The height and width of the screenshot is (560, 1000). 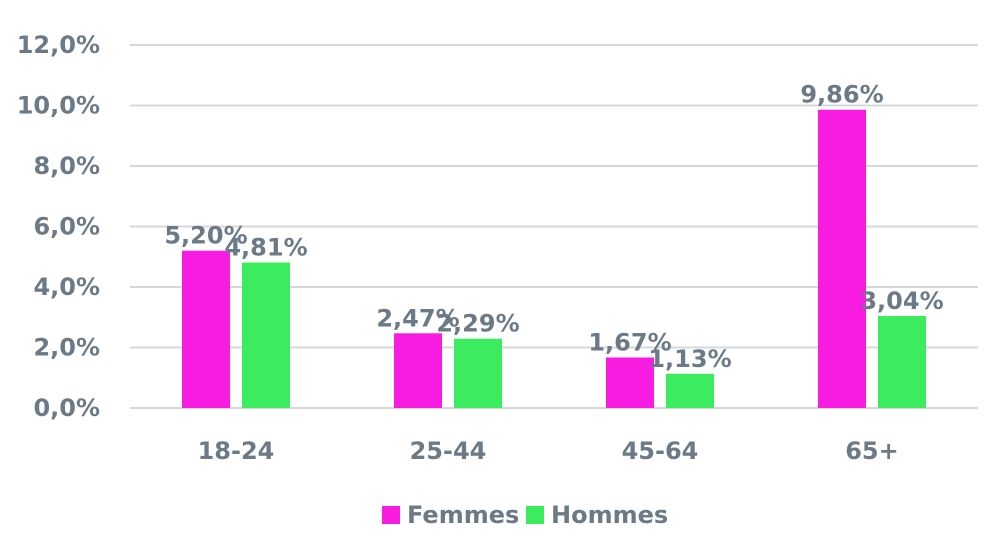 What do you see at coordinates (66, 348) in the screenshot?
I see `y-tick-label: 2,0%` at bounding box center [66, 348].